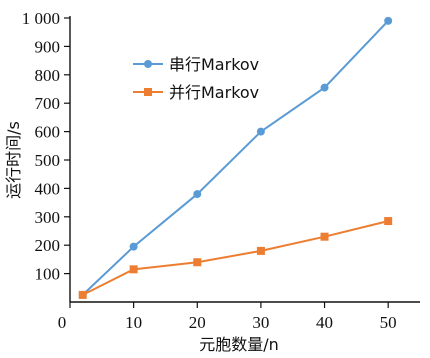 This screenshot has height=358, width=430. Describe the element at coordinates (197, 322) in the screenshot. I see `x-tick-label: 20` at that location.